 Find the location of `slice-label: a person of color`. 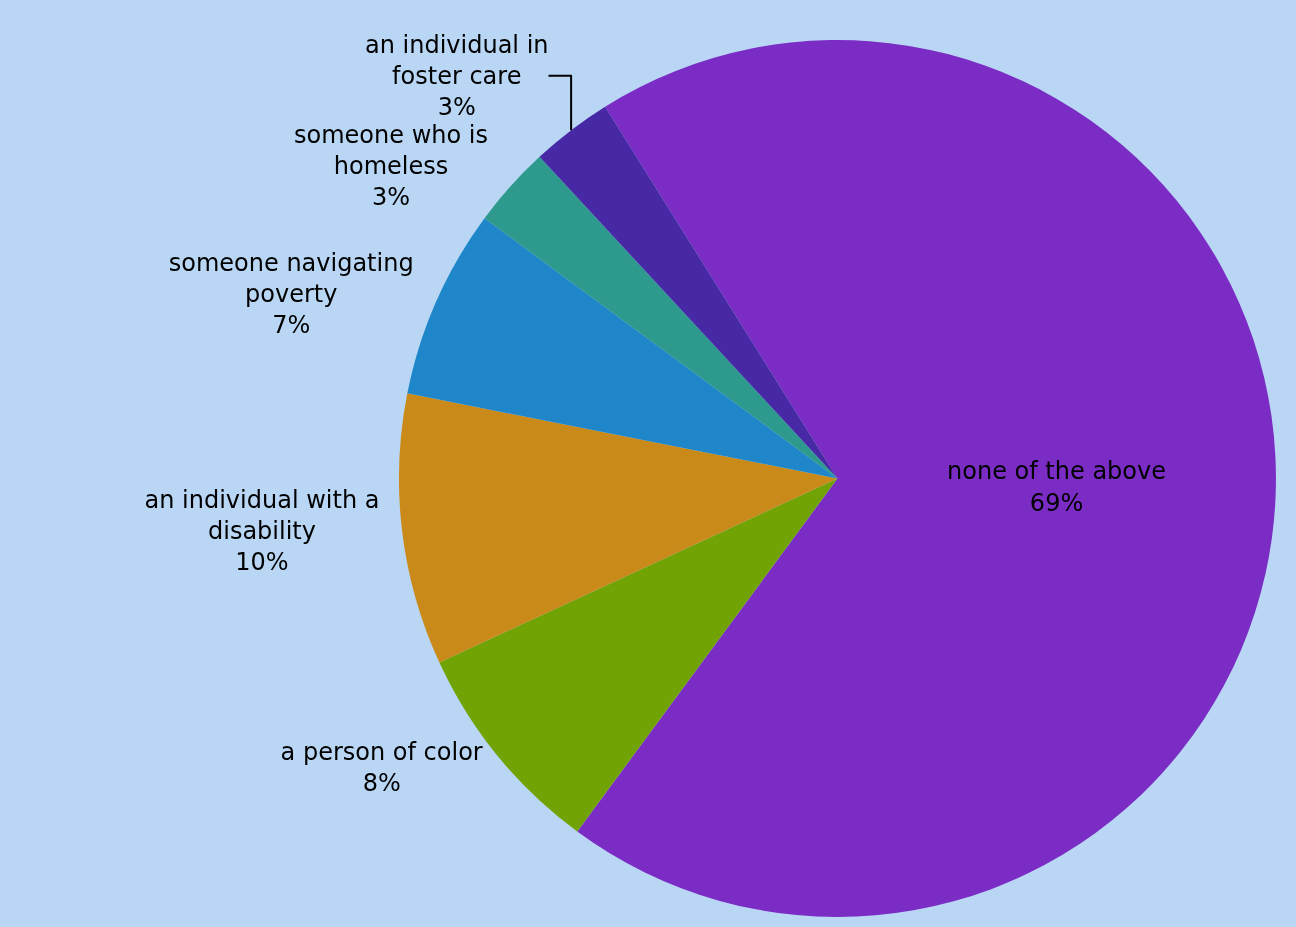

slice-label: a person of color is located at coordinates (381, 751).